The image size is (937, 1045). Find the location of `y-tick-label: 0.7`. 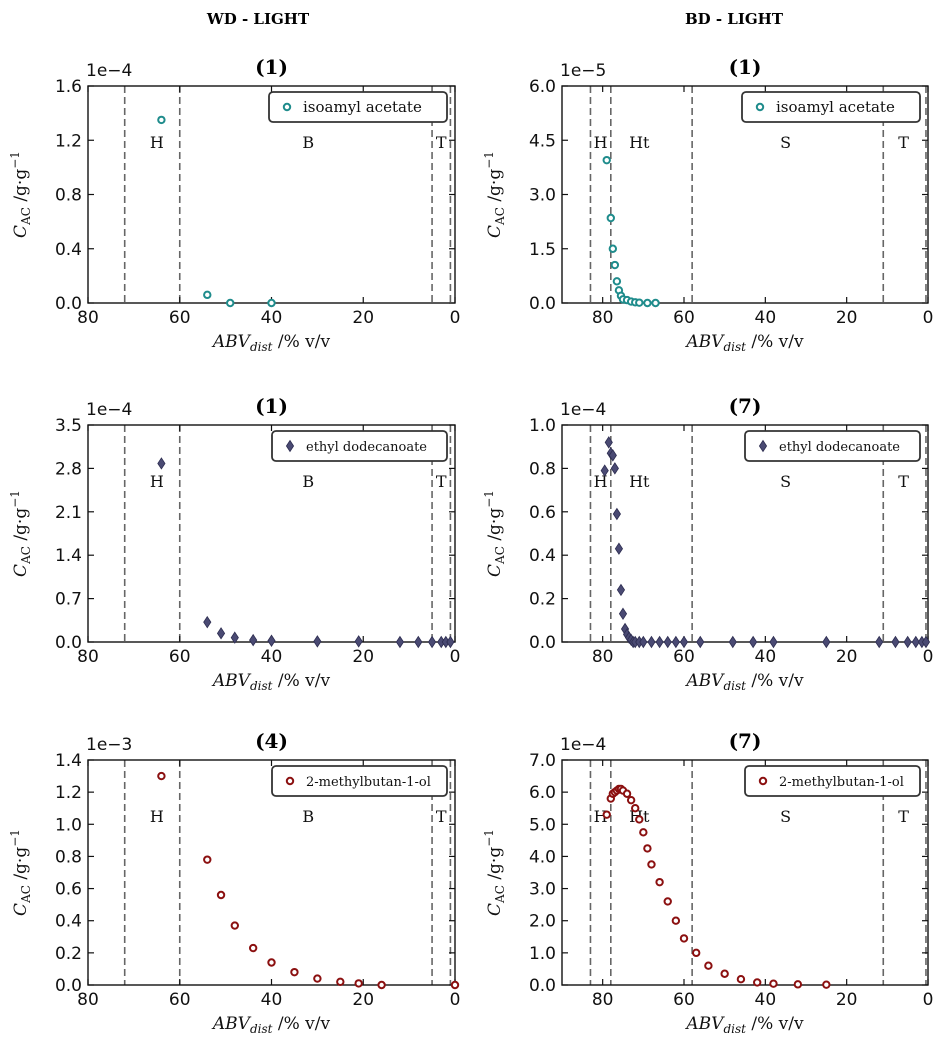

y-tick-label: 0.7 is located at coordinates (68, 600).